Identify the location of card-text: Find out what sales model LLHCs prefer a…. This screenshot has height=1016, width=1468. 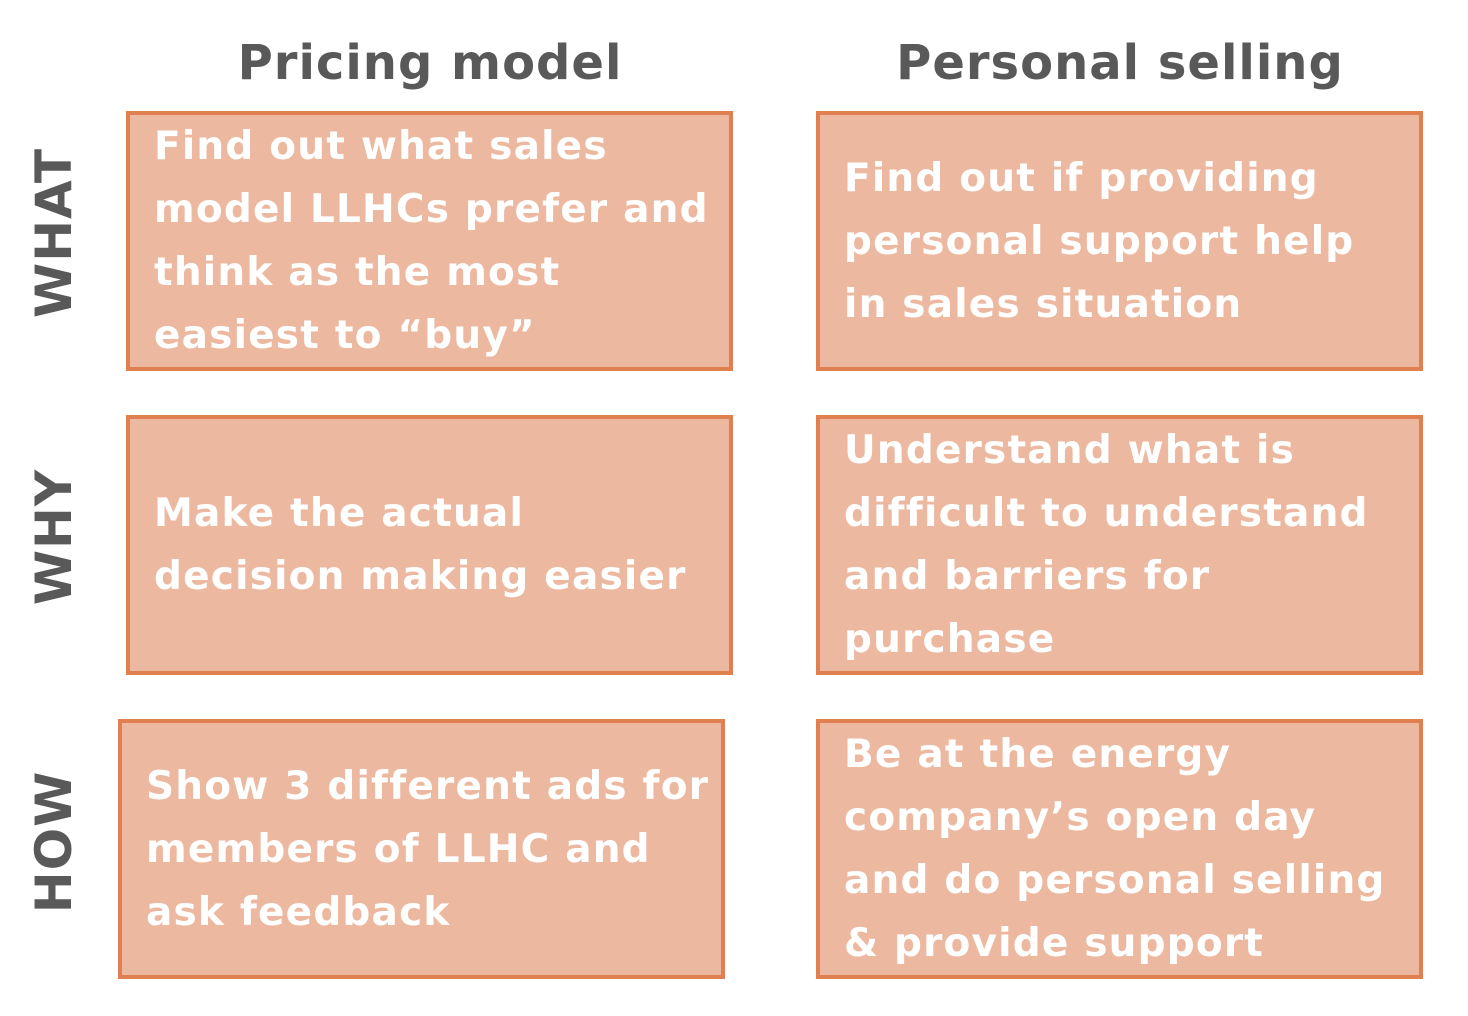
(431, 241).